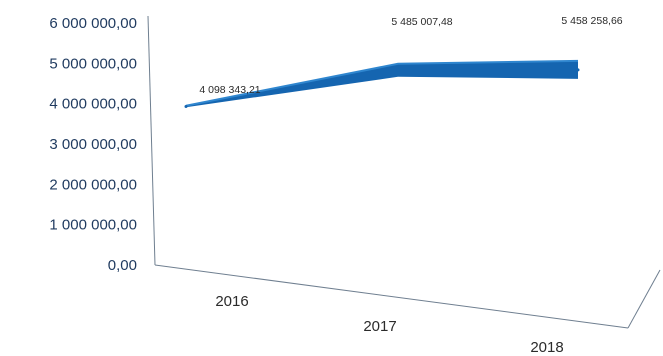 The width and height of the screenshot is (663, 356). I want to click on series-line, so click(382, 83).